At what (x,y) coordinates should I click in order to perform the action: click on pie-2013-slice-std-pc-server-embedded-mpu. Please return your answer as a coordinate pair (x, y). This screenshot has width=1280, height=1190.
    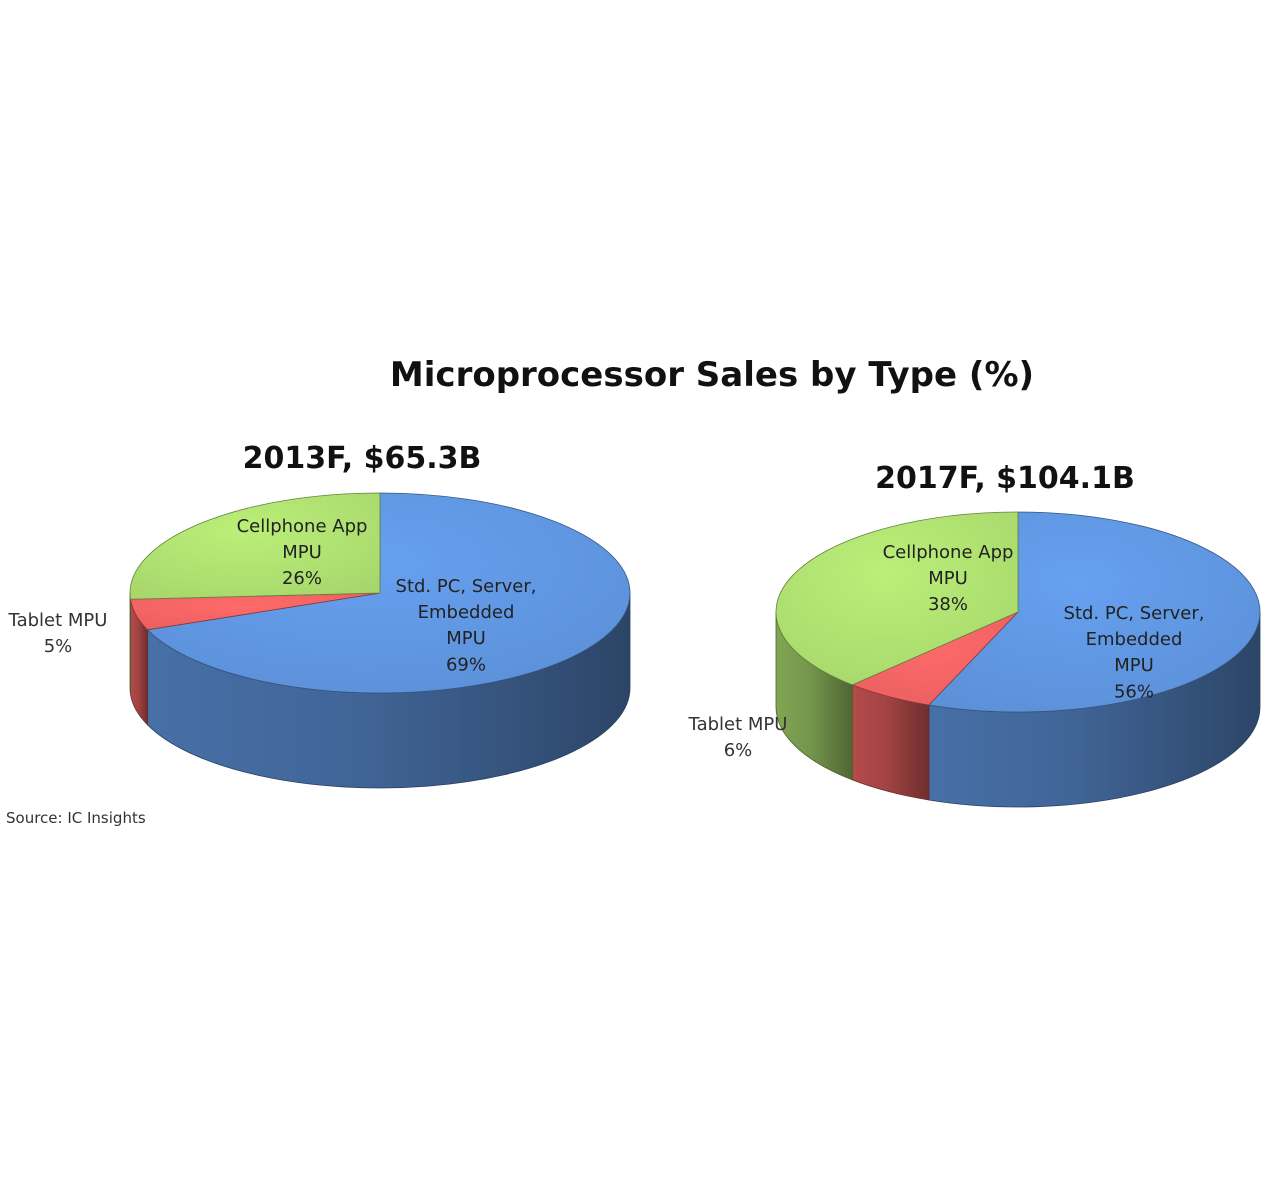
    Looking at the image, I should click on (388, 593).